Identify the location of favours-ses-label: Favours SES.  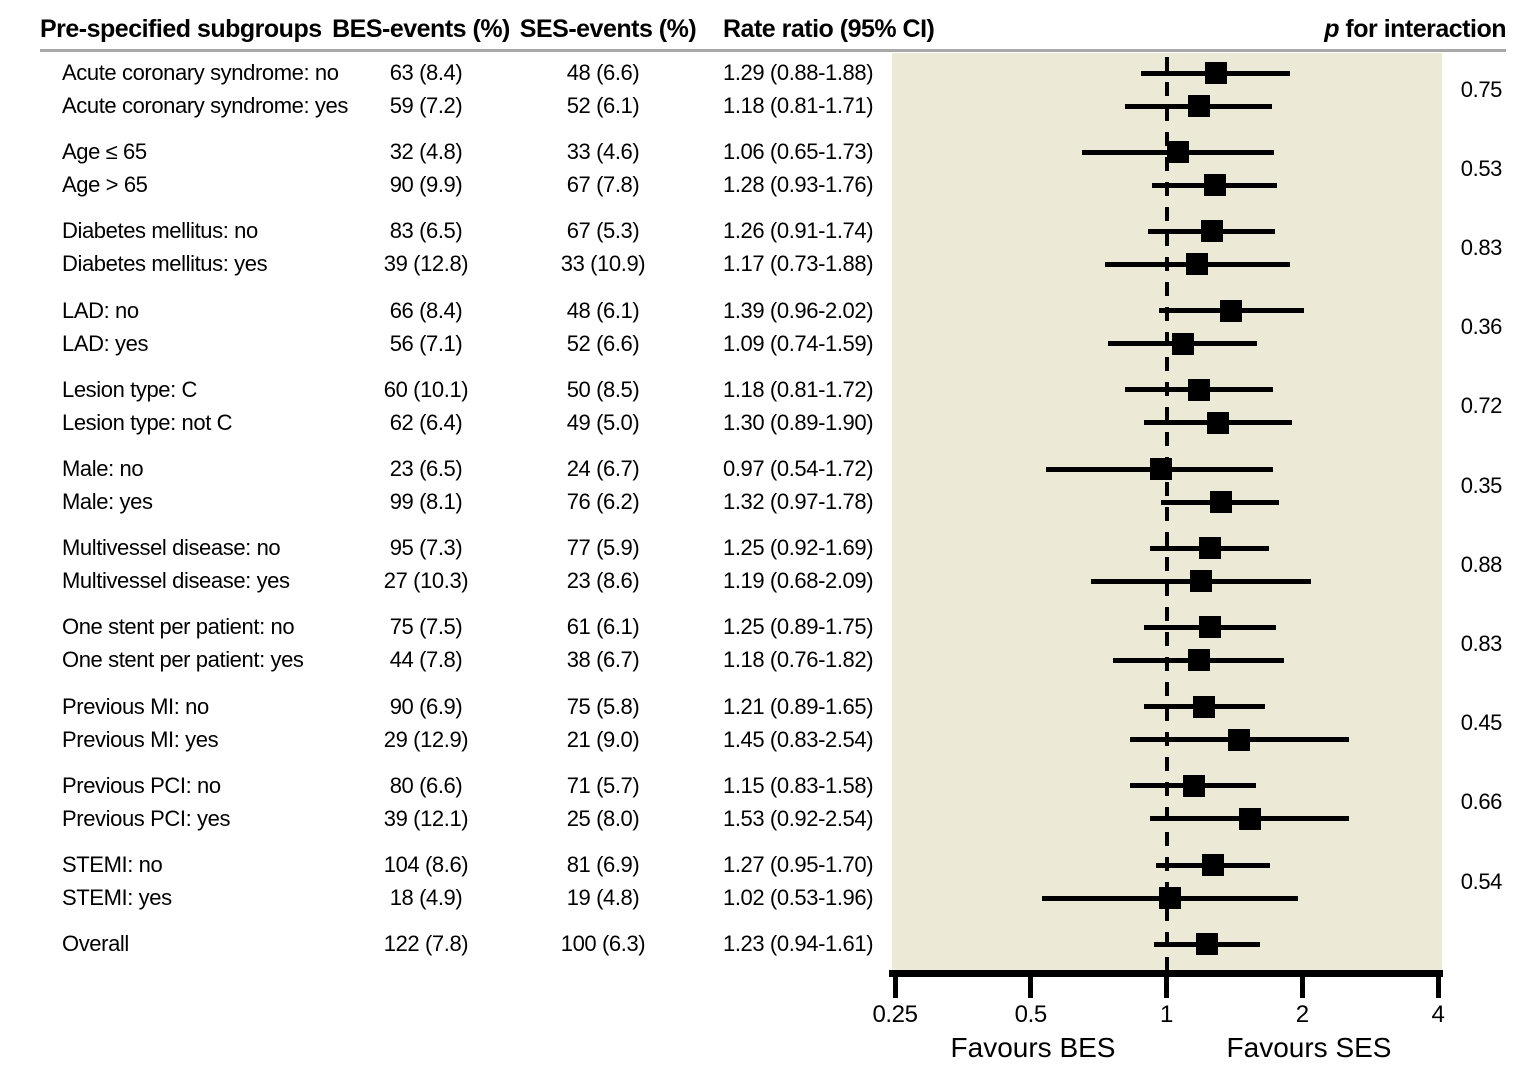
(1309, 1047).